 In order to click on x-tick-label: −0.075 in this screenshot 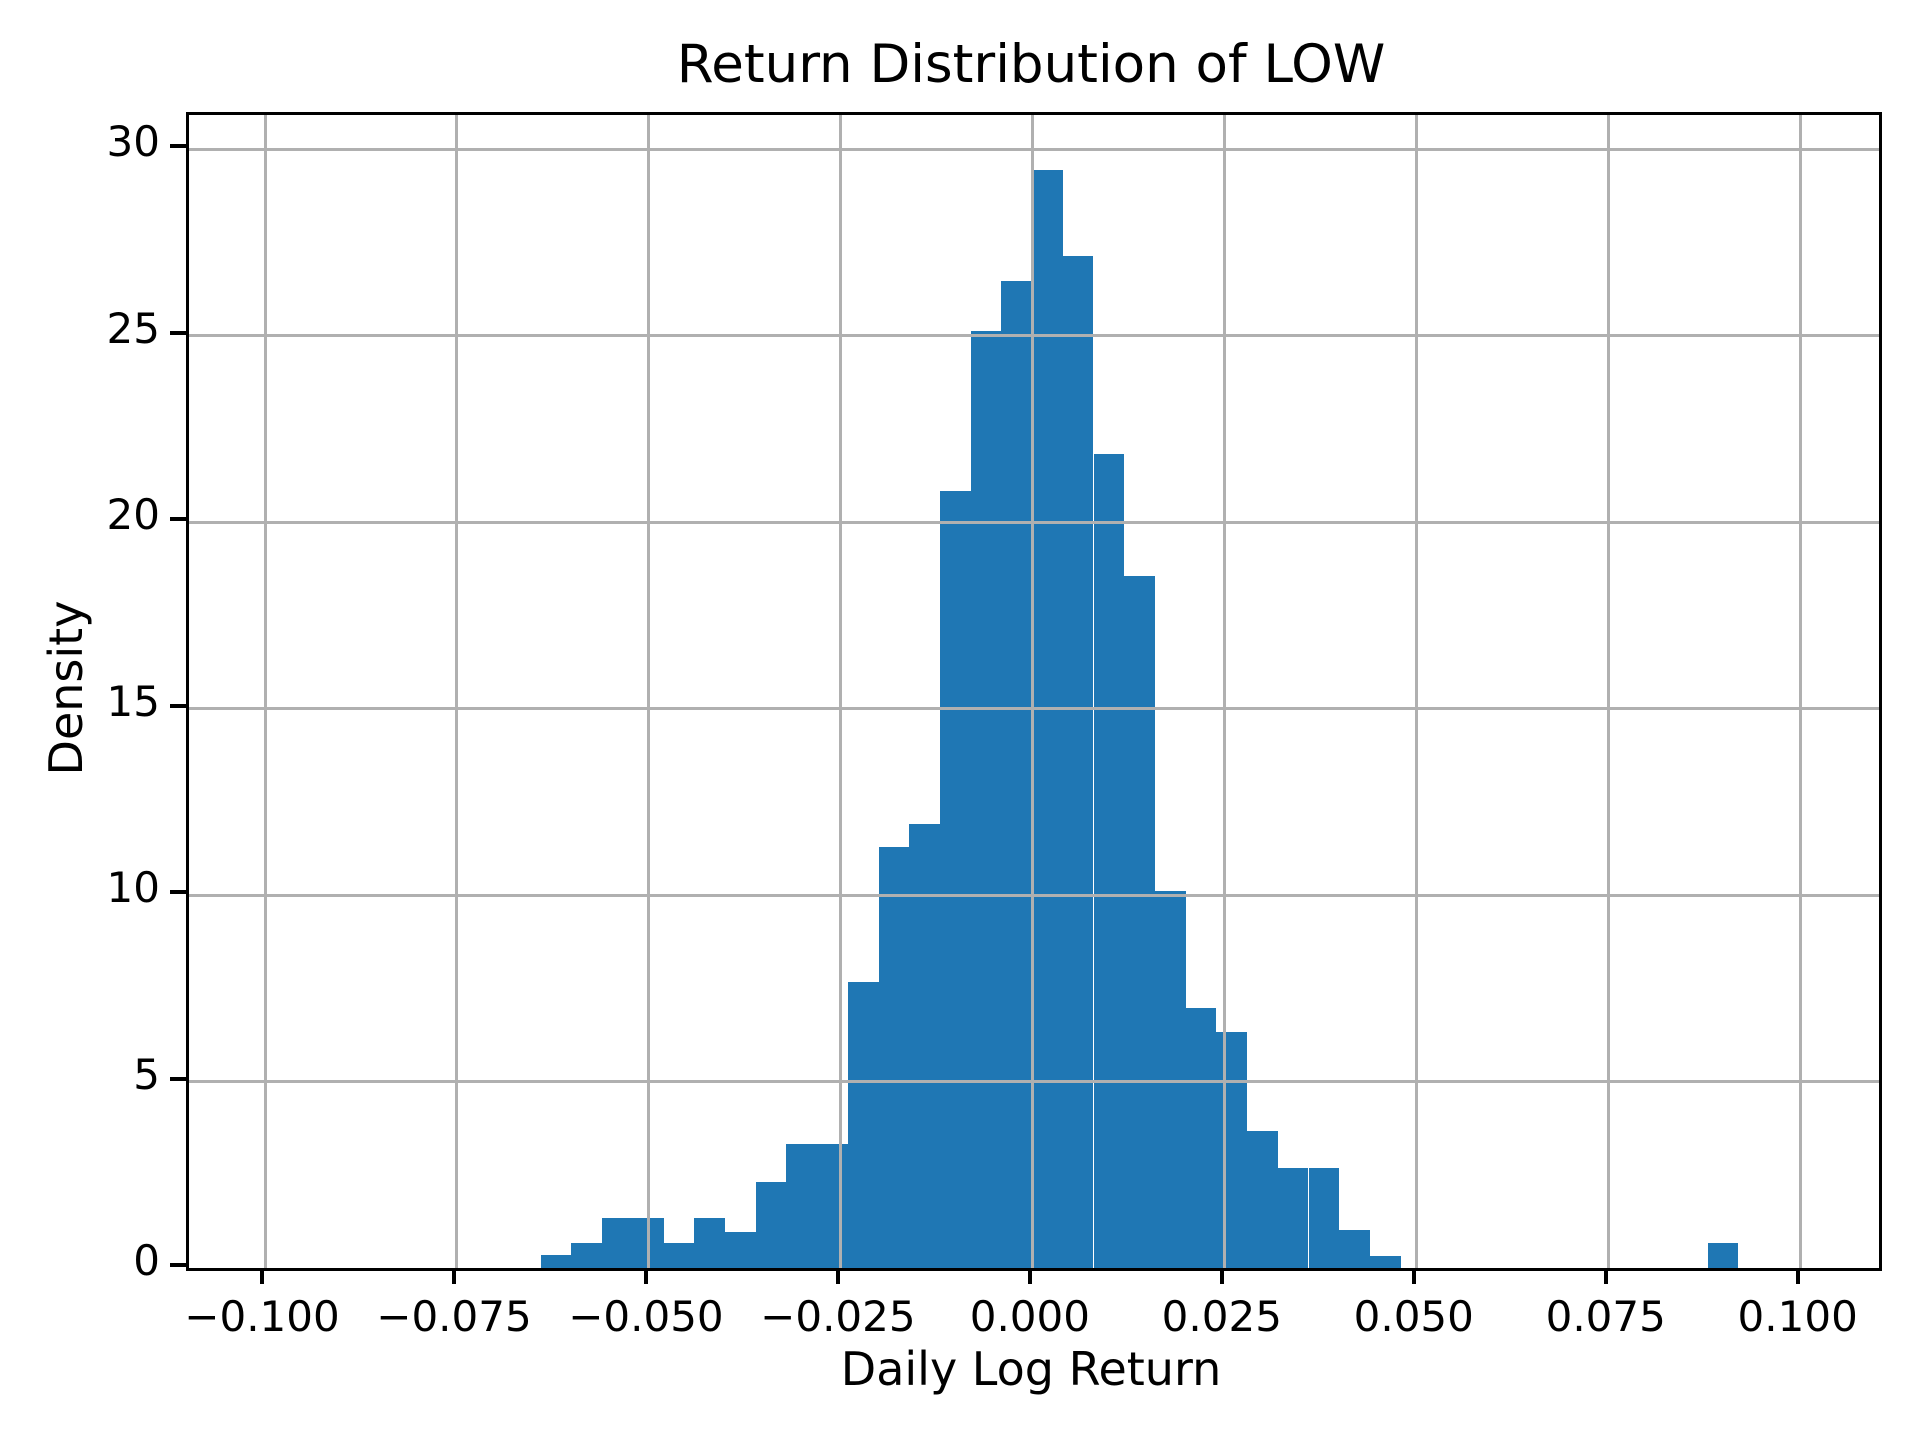, I will do `click(454, 1316)`.